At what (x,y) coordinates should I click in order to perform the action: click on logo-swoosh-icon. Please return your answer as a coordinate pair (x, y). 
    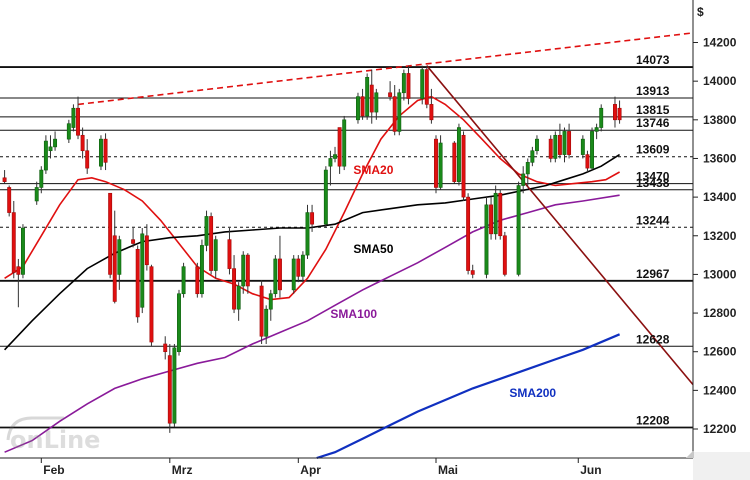
    Looking at the image, I should click on (35, 428).